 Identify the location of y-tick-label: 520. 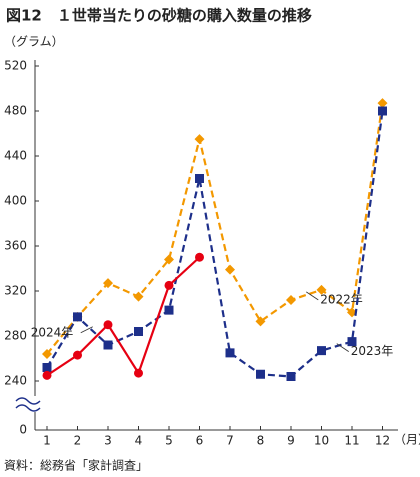
(15, 66).